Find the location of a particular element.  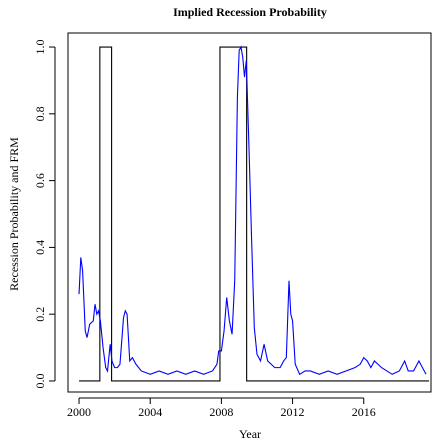

y-tick-label: 0.8 is located at coordinates (40, 113).